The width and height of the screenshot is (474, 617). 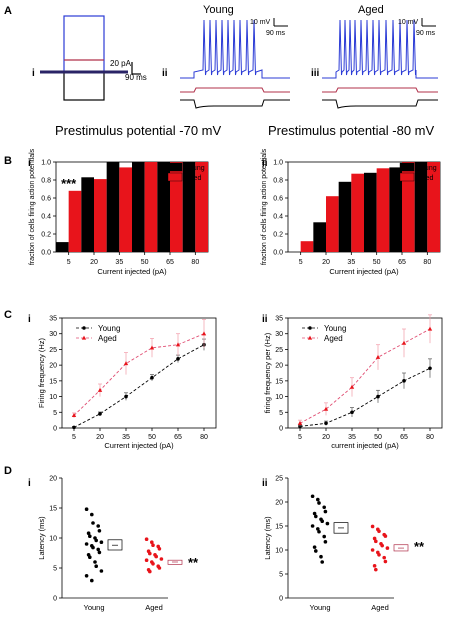 What do you see at coordinates (235, 90) in the screenshot?
I see `trace-young-red` at bounding box center [235, 90].